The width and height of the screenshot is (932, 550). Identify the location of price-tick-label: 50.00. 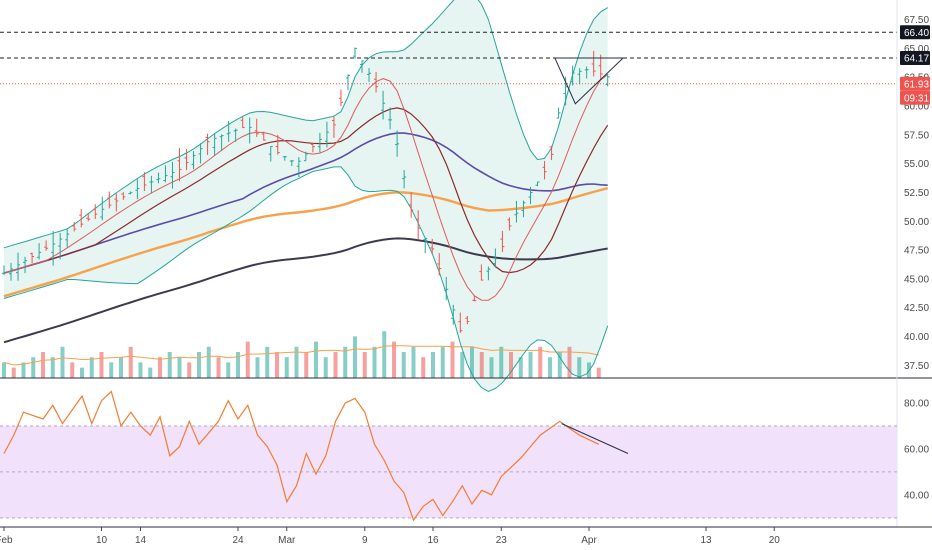
(916, 222).